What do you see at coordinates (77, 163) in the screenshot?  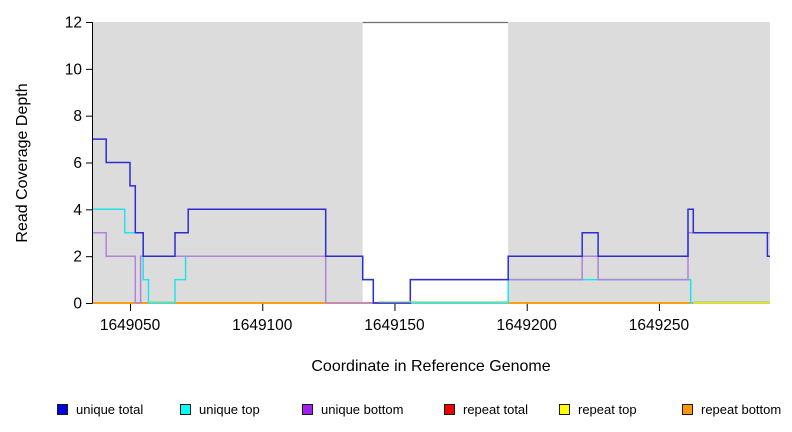 I see `y-tick-label: 6` at bounding box center [77, 163].